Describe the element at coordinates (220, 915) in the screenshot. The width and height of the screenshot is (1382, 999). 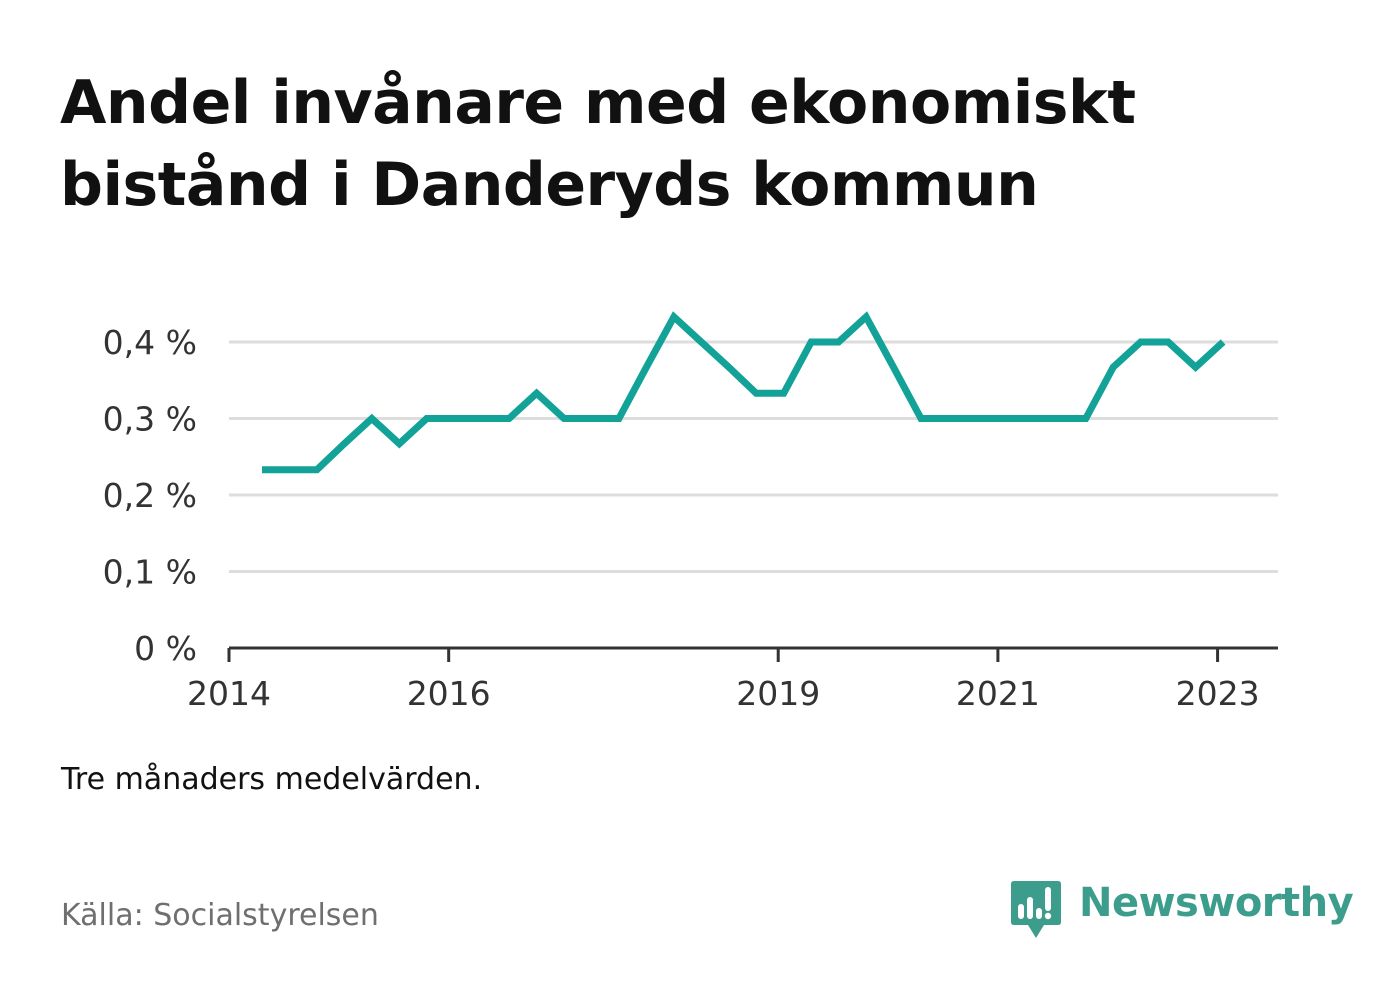
I see `source-text: Källa: Socialstyrelsen` at that location.